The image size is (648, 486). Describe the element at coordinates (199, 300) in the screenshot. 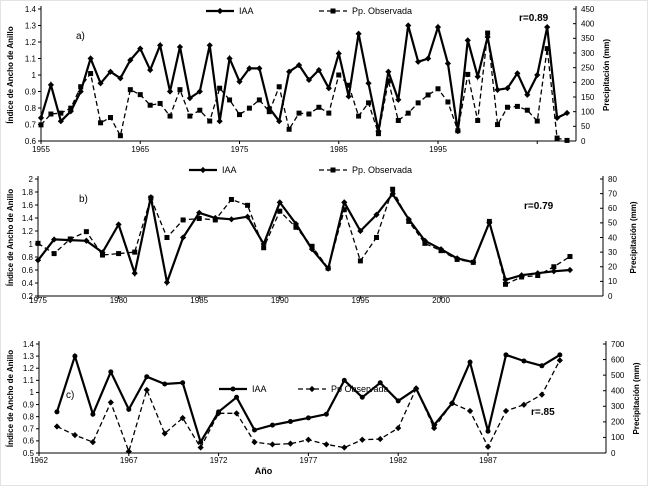

I see `x-tick-label: 1985` at that location.